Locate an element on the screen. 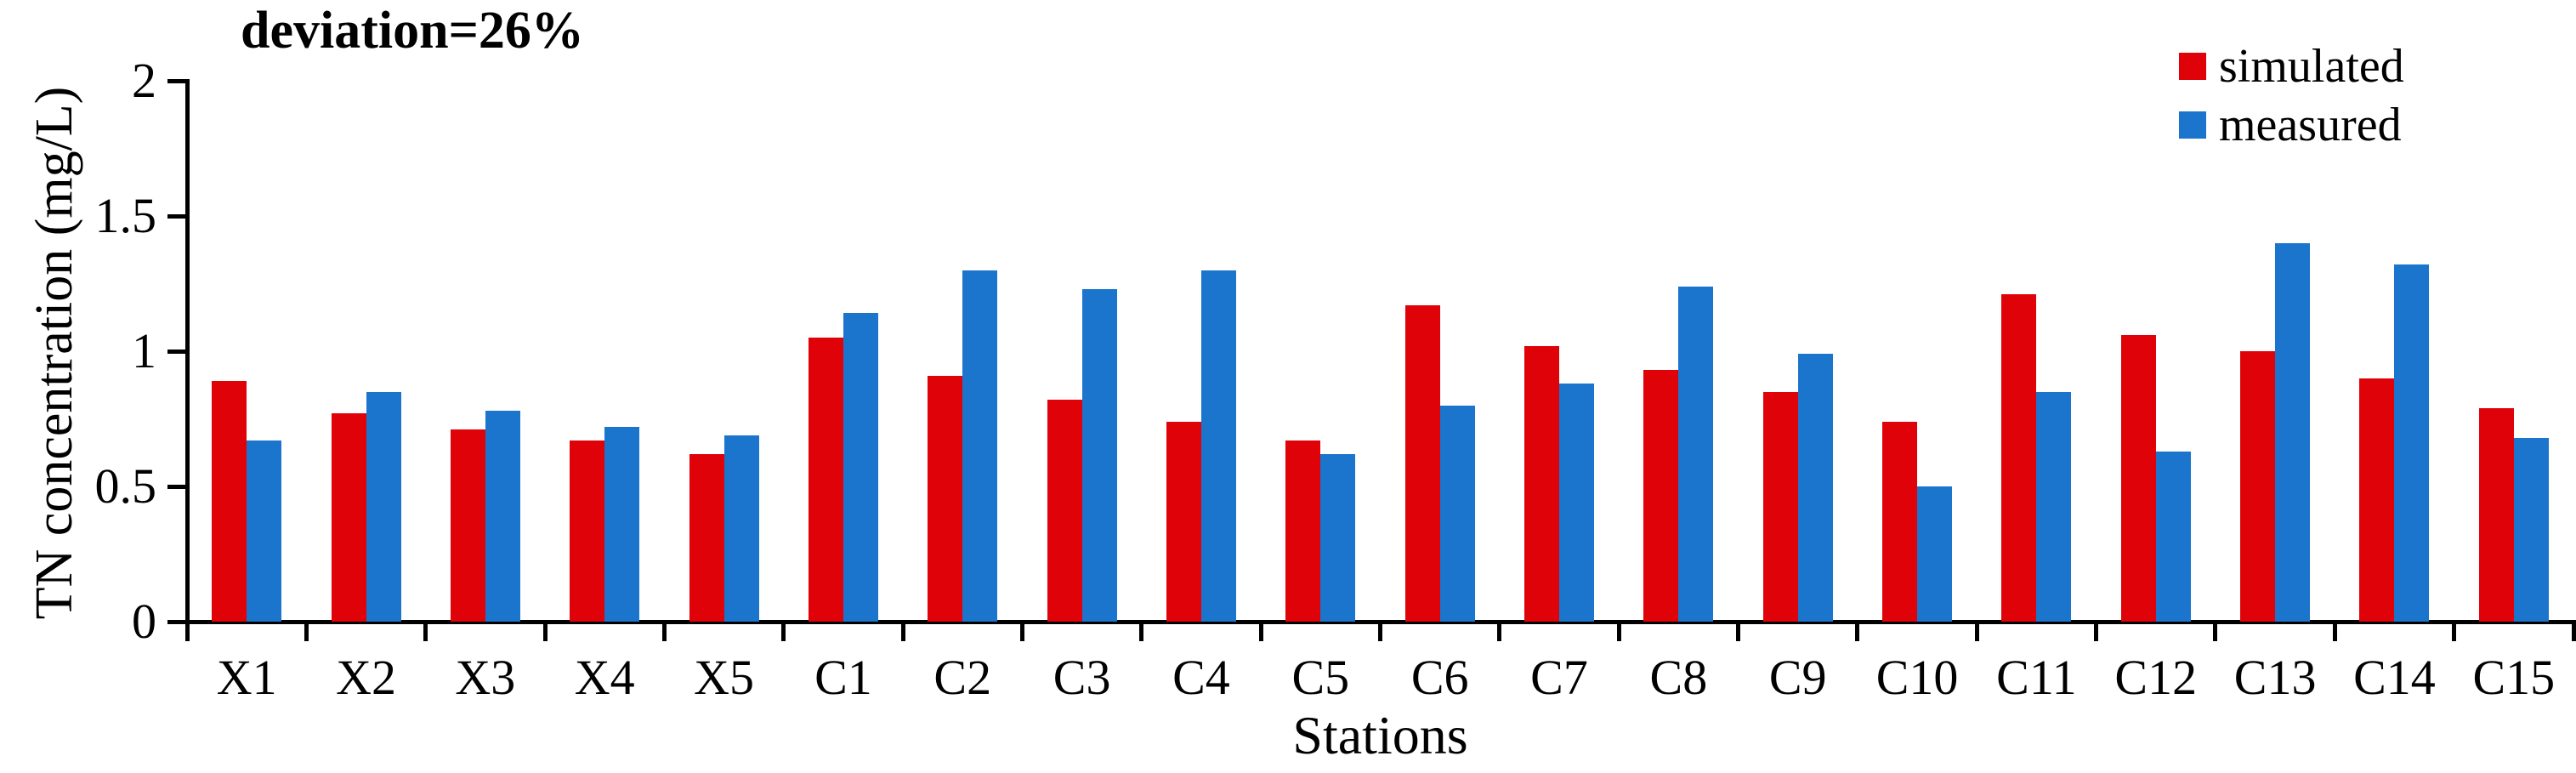 This screenshot has height=773, width=2576. x-tick-label-C8: C8 is located at coordinates (1679, 677).